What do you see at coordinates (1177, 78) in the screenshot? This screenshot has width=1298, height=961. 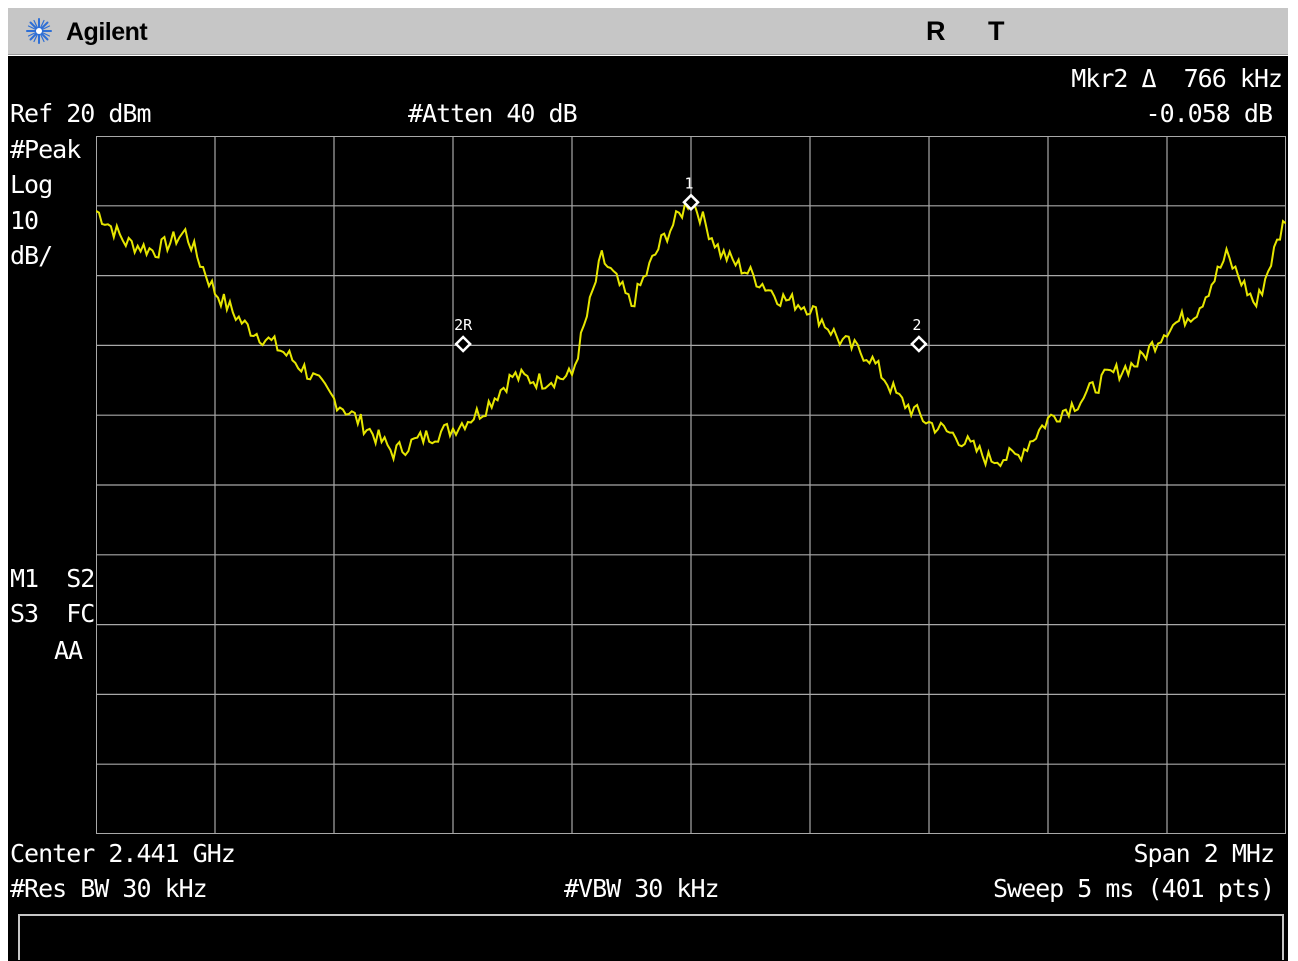 I see `marker-delta-frequency: Mkr2 Δ 766 kHz` at bounding box center [1177, 78].